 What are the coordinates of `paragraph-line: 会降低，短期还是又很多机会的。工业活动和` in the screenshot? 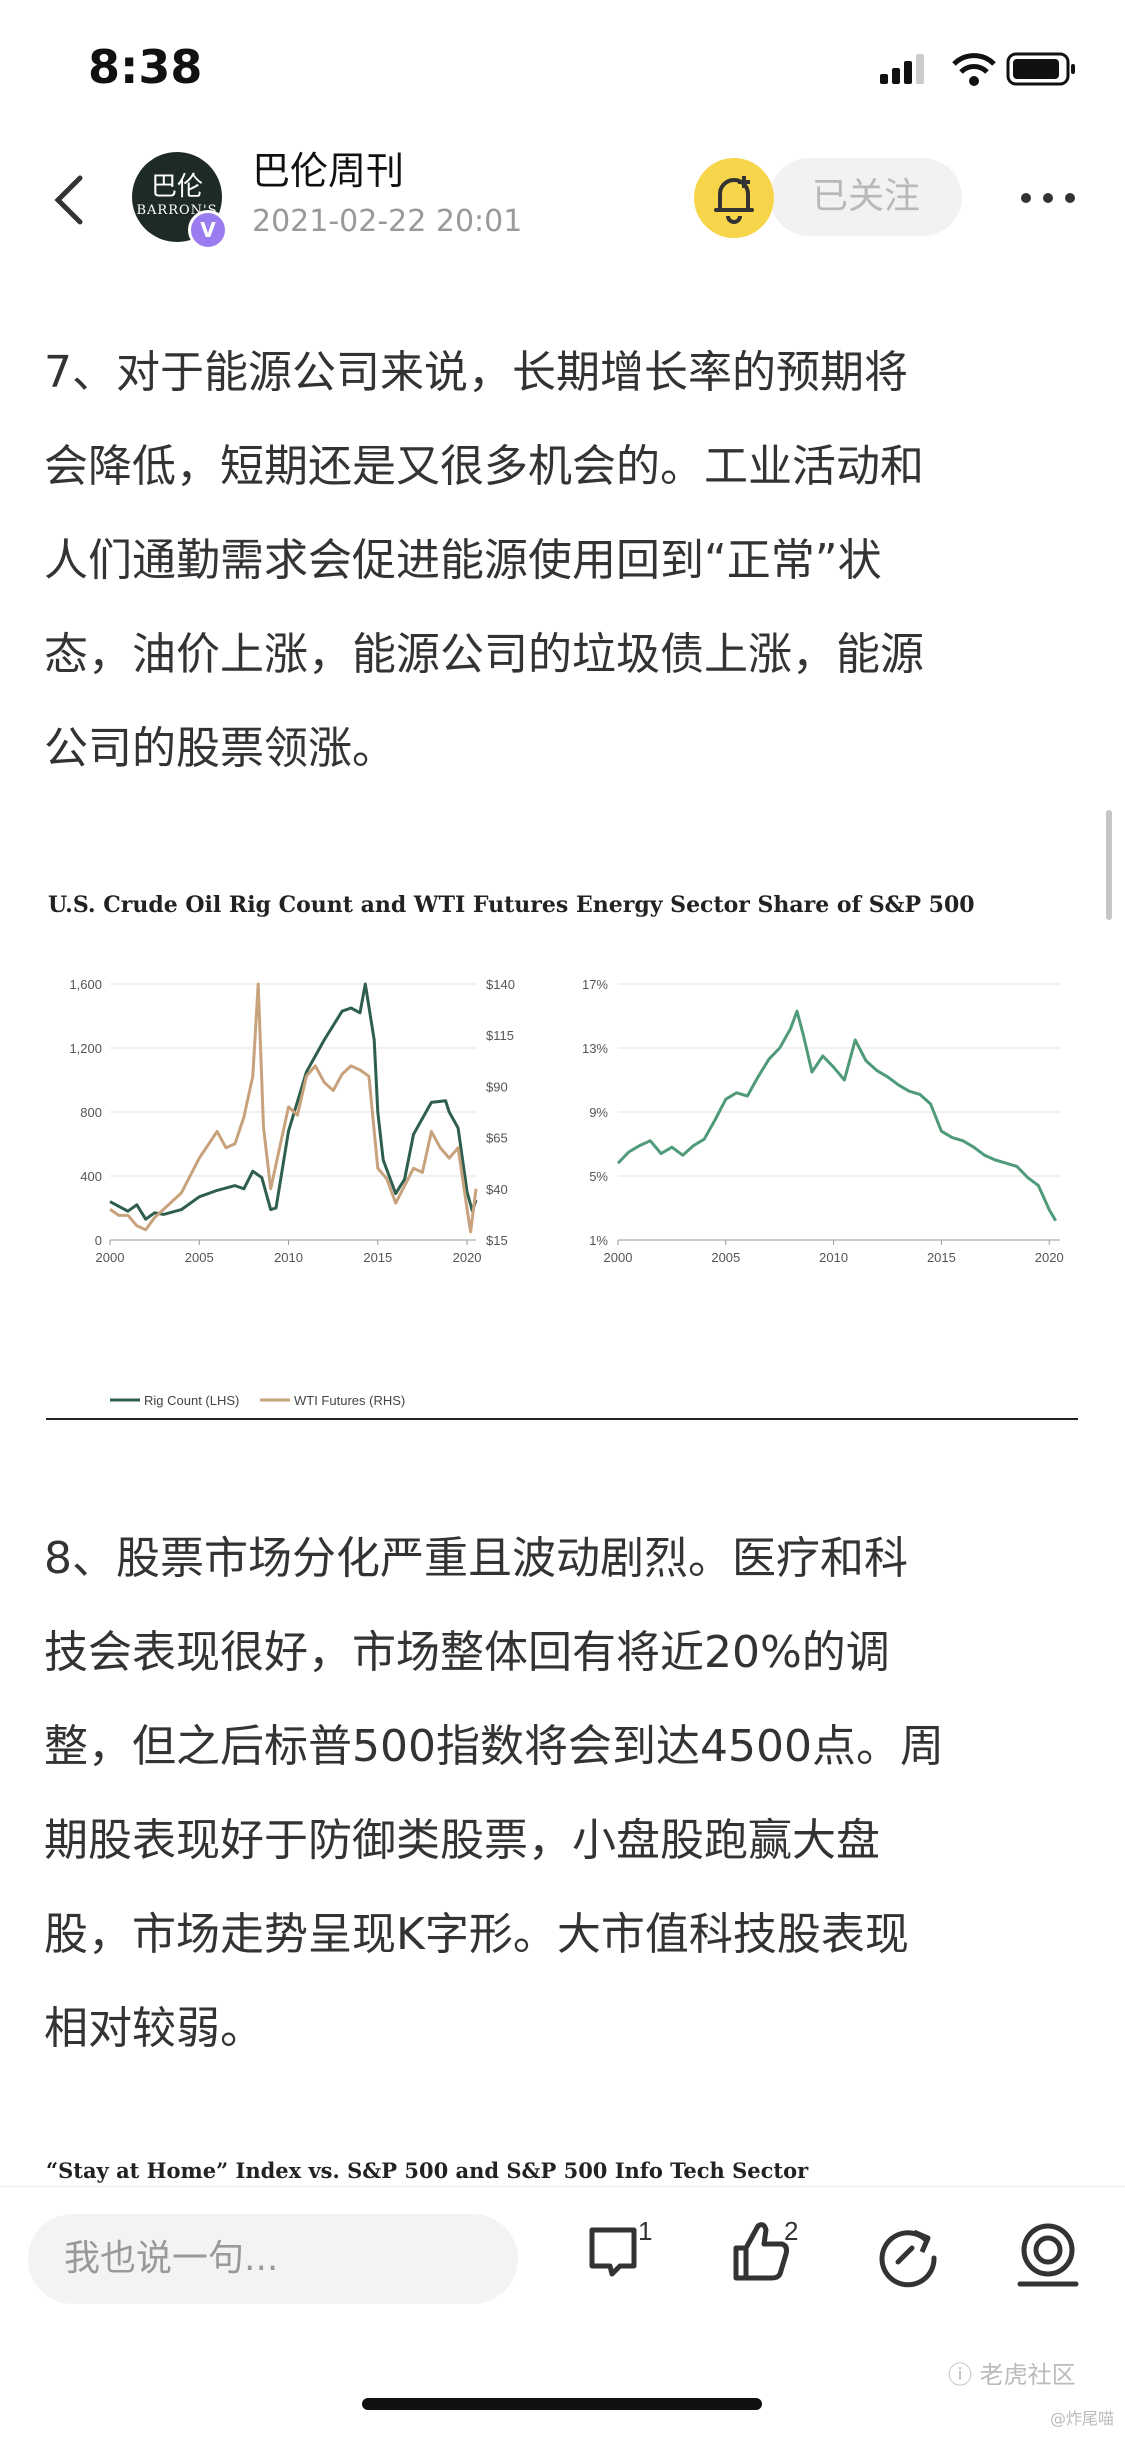 It's located at (484, 466).